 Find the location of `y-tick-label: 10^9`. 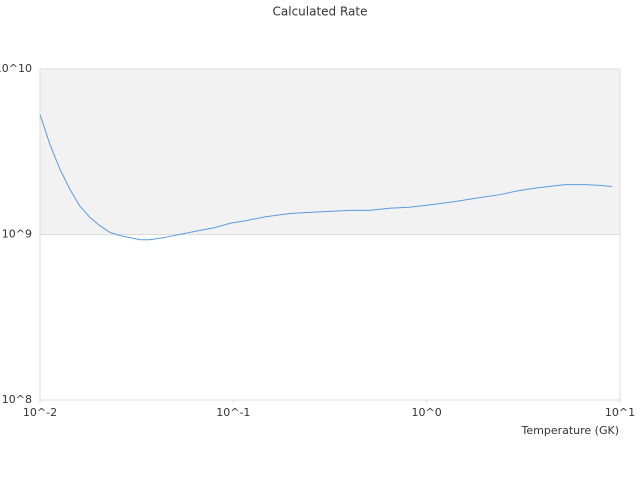

y-tick-label: 10^9 is located at coordinates (17, 234).